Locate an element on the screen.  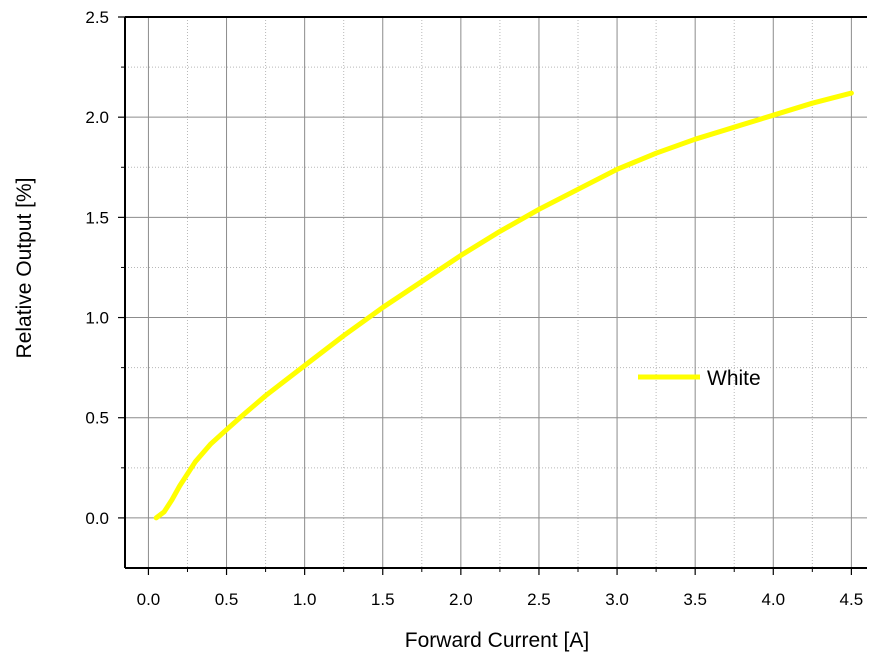
x-tick-label: 2.5 is located at coordinates (539, 599).